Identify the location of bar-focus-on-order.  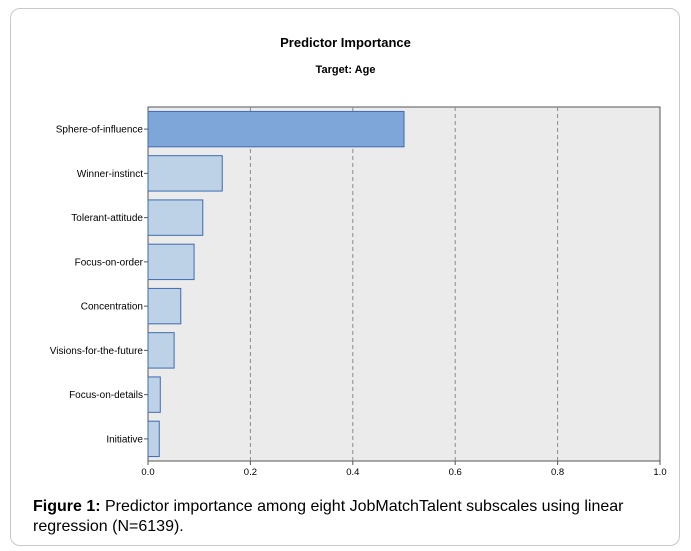
(171, 262).